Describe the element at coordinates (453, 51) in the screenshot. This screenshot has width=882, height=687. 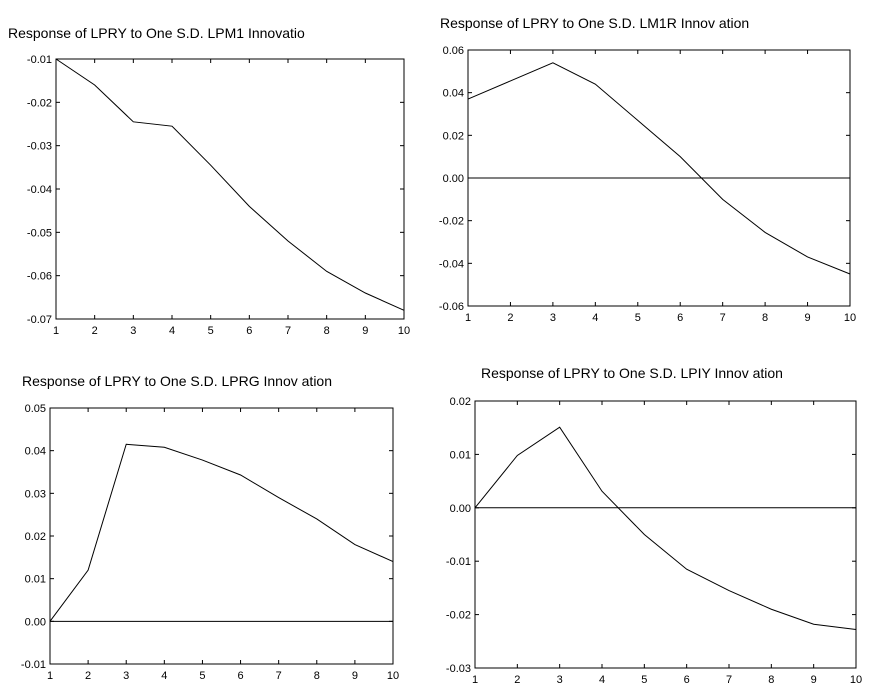
I see `y-tick-label: 0.06` at that location.